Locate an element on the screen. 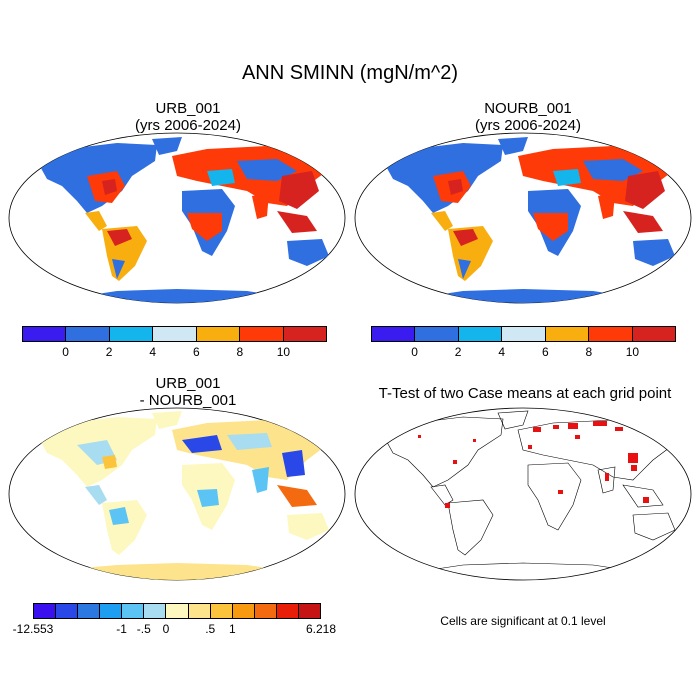 The width and height of the screenshot is (700, 700). colorbar-tick-label: -1 is located at coordinates (121, 629).